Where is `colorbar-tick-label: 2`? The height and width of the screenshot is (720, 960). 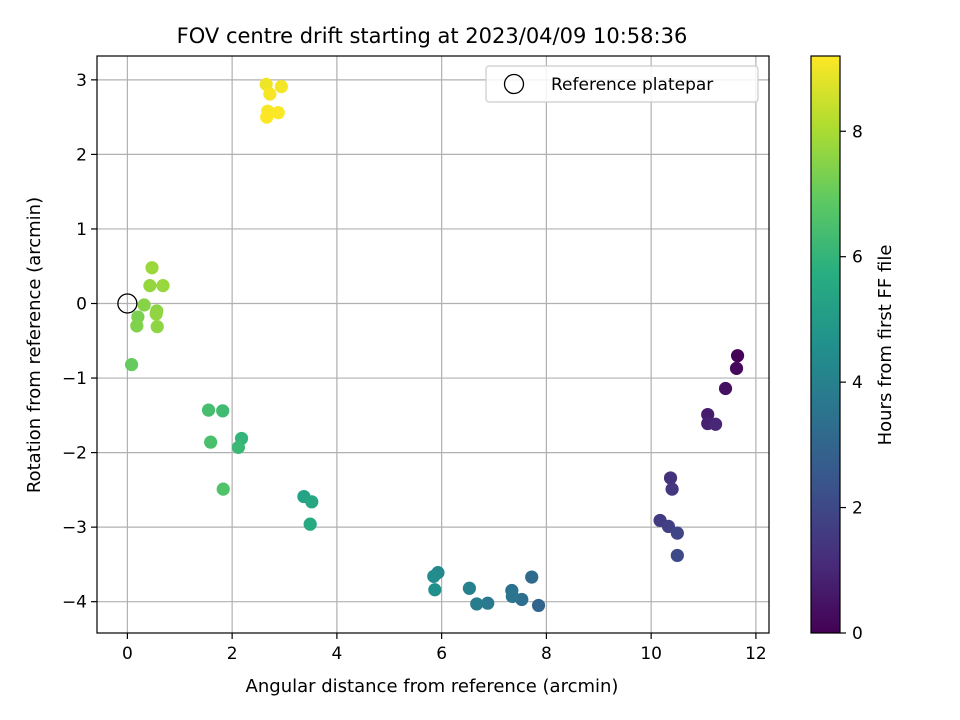
colorbar-tick-label: 2 is located at coordinates (857, 509).